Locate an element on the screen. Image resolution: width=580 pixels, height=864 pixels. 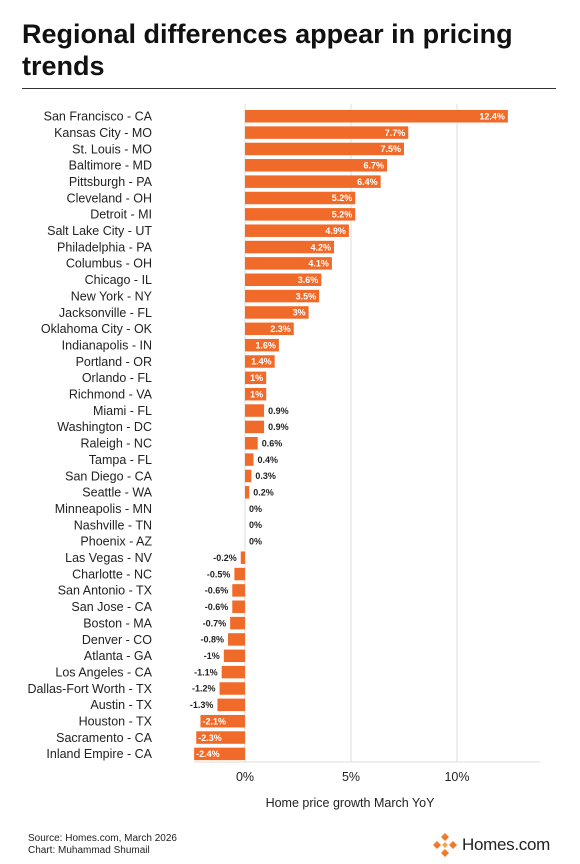
category-label: Salt Lake City - UT is located at coordinates (99, 231).